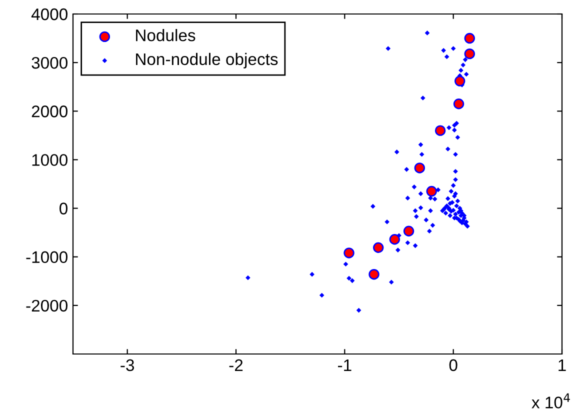 This screenshot has width=574, height=416. Describe the element at coordinates (562, 365) in the screenshot. I see `x-tick-label: 1` at that location.